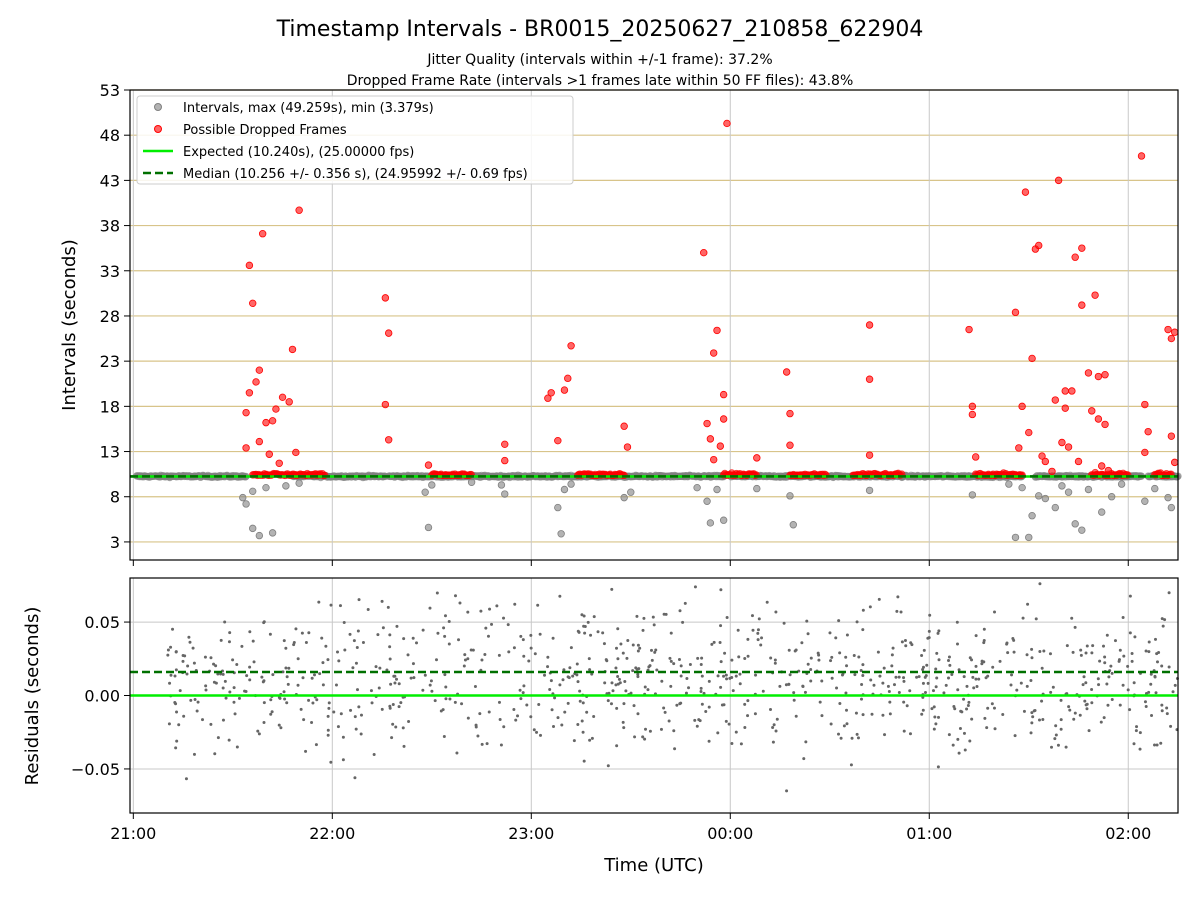 This screenshot has height=900, width=1200. I want to click on residuals-y-tick-label: 0.00, so click(102, 696).